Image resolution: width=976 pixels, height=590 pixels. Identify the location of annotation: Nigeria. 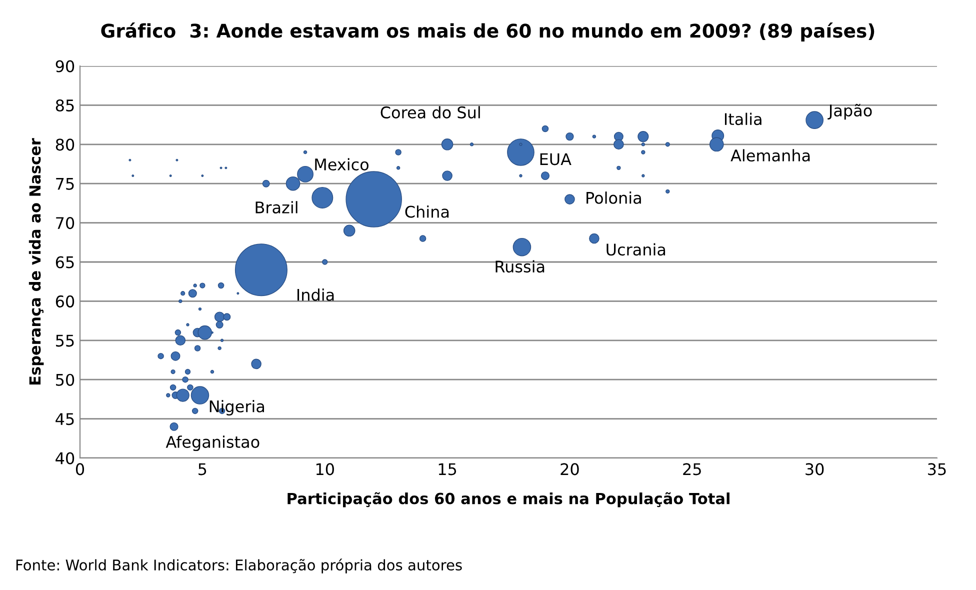
(237, 408).